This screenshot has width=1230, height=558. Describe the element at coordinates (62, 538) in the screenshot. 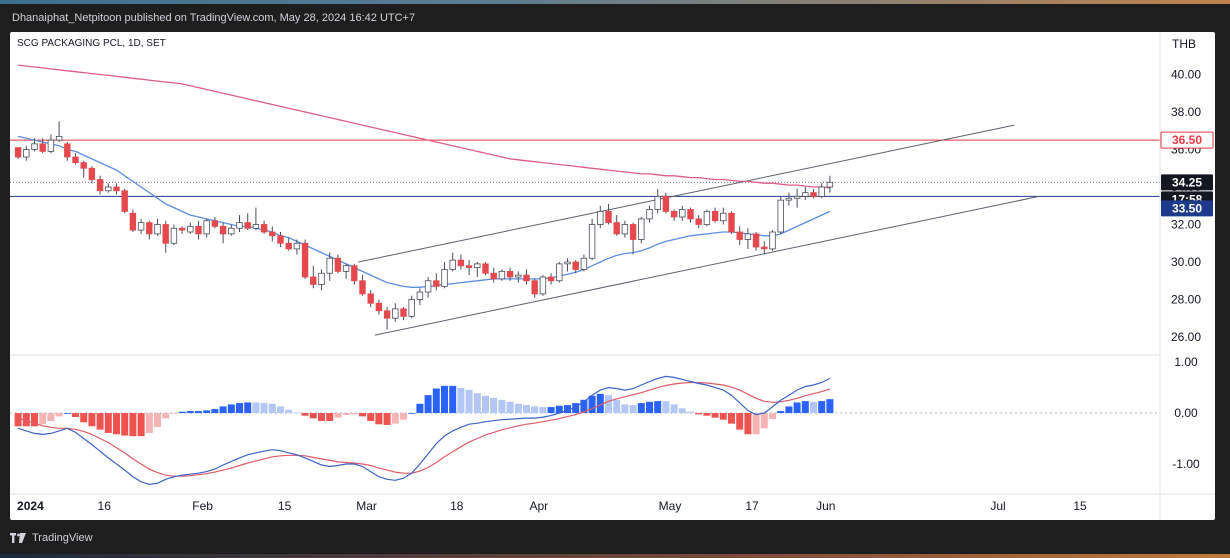

I see `footer-brand: TradingView` at that location.